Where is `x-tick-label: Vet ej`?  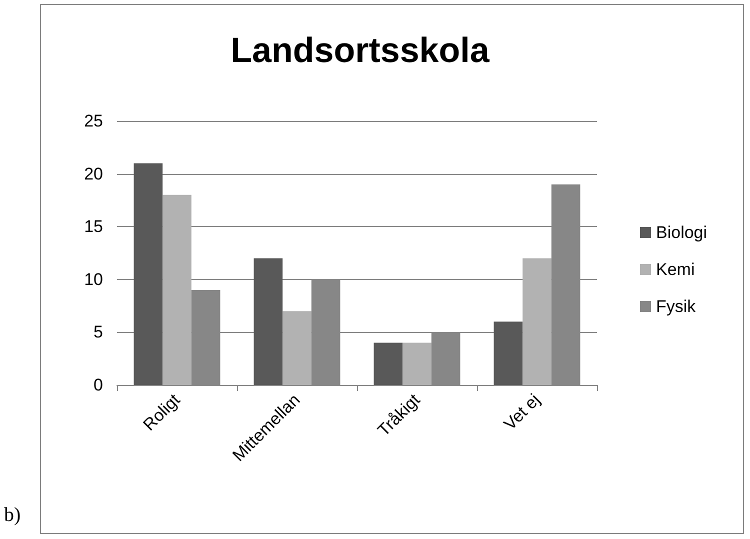
x-tick-label: Vet ej is located at coordinates (522, 412).